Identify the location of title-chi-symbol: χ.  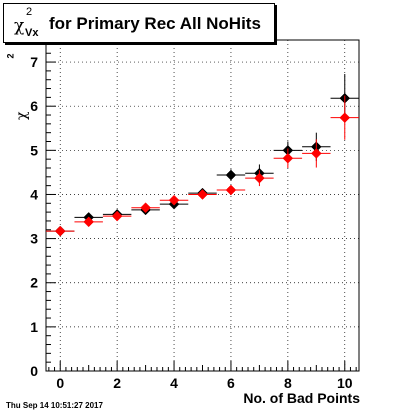
(19, 26).